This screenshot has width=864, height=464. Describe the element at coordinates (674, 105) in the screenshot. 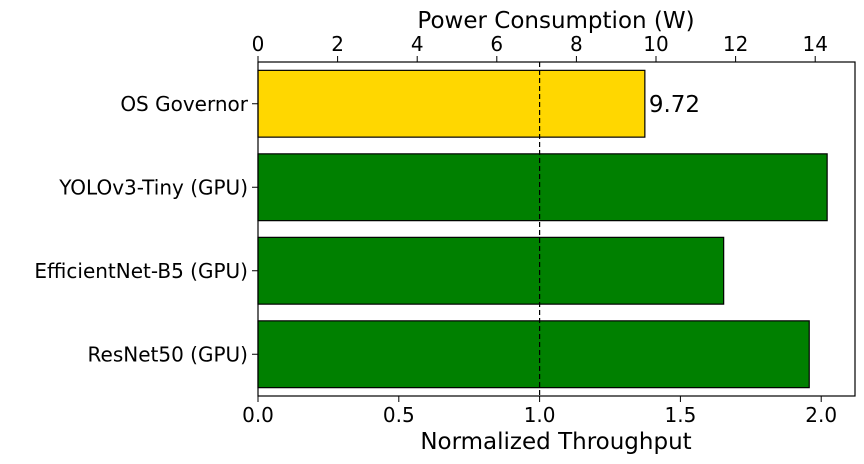

I see `data-label: 9.72` at that location.